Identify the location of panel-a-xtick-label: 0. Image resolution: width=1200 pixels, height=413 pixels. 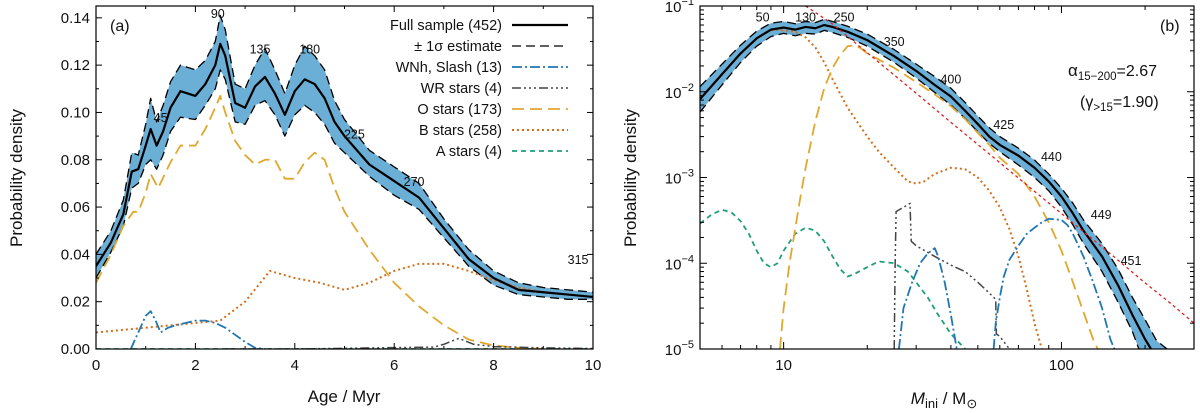
(96, 365).